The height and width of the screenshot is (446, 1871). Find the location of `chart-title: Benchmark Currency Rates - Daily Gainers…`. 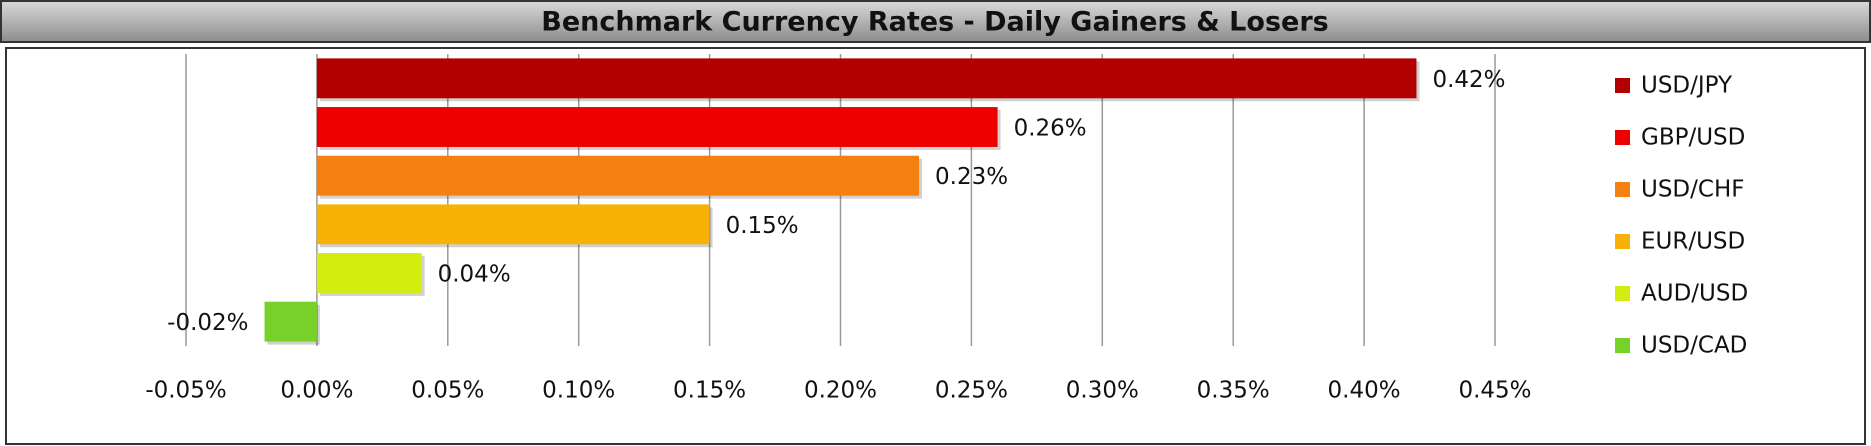

chart-title: Benchmark Currency Rates - Daily Gainers… is located at coordinates (934, 22).